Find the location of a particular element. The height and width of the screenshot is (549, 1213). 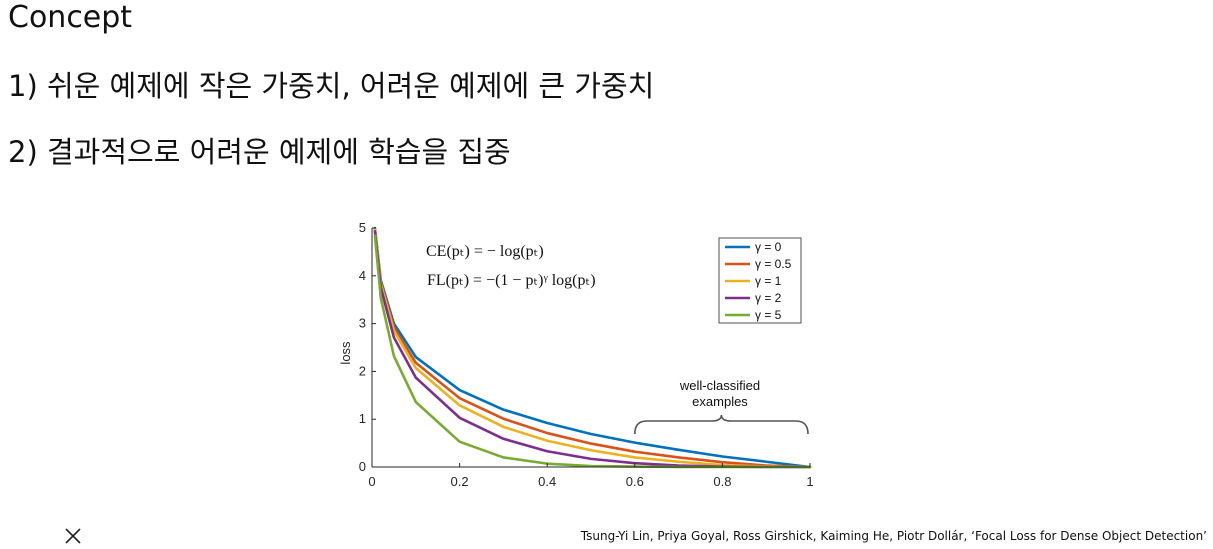

bullet-point-2: 2) 결과적으로 어려운 예제에 학습을 집중 is located at coordinates (259, 152).